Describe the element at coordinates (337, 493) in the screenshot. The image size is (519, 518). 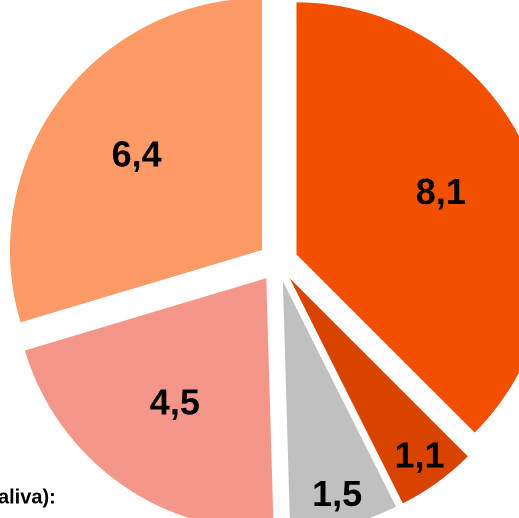
I see `data-label: 1,5` at that location.